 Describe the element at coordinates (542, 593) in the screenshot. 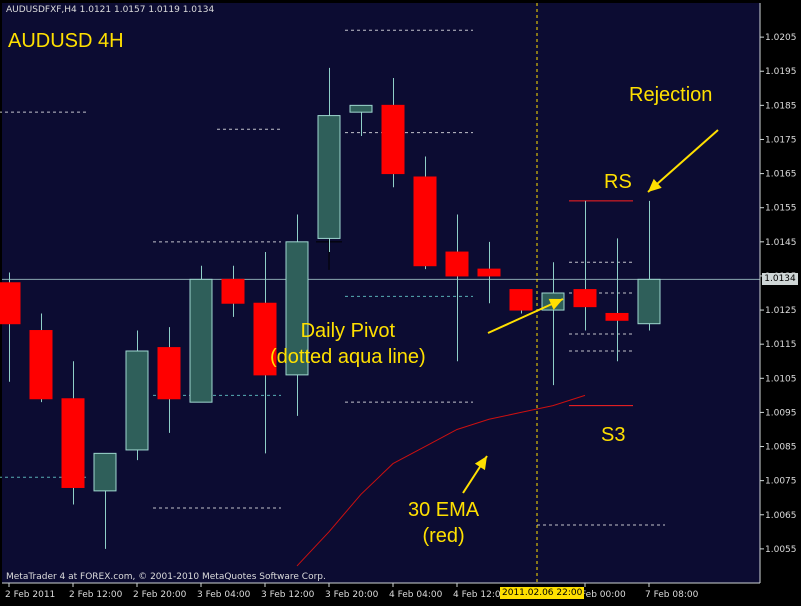

I see `current-time-label: 2011.02.06 22:00` at that location.